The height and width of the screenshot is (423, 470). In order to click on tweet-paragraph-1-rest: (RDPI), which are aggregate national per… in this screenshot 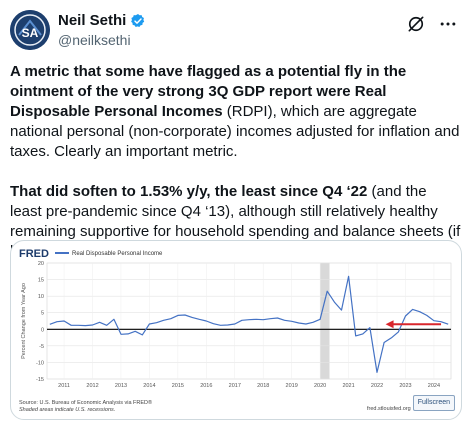, I will do `click(235, 131)`.